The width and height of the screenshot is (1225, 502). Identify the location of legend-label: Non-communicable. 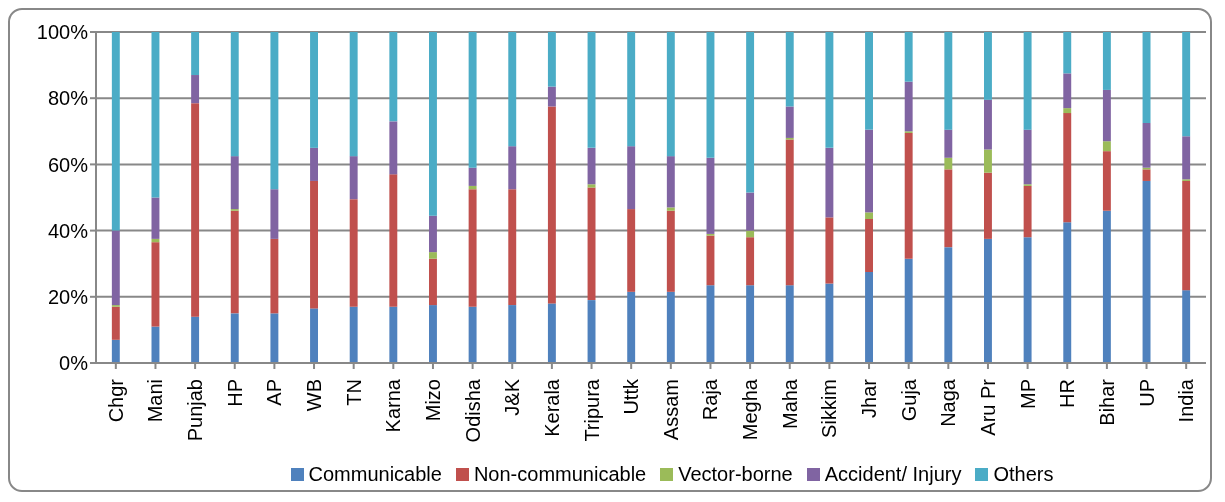
(559, 474).